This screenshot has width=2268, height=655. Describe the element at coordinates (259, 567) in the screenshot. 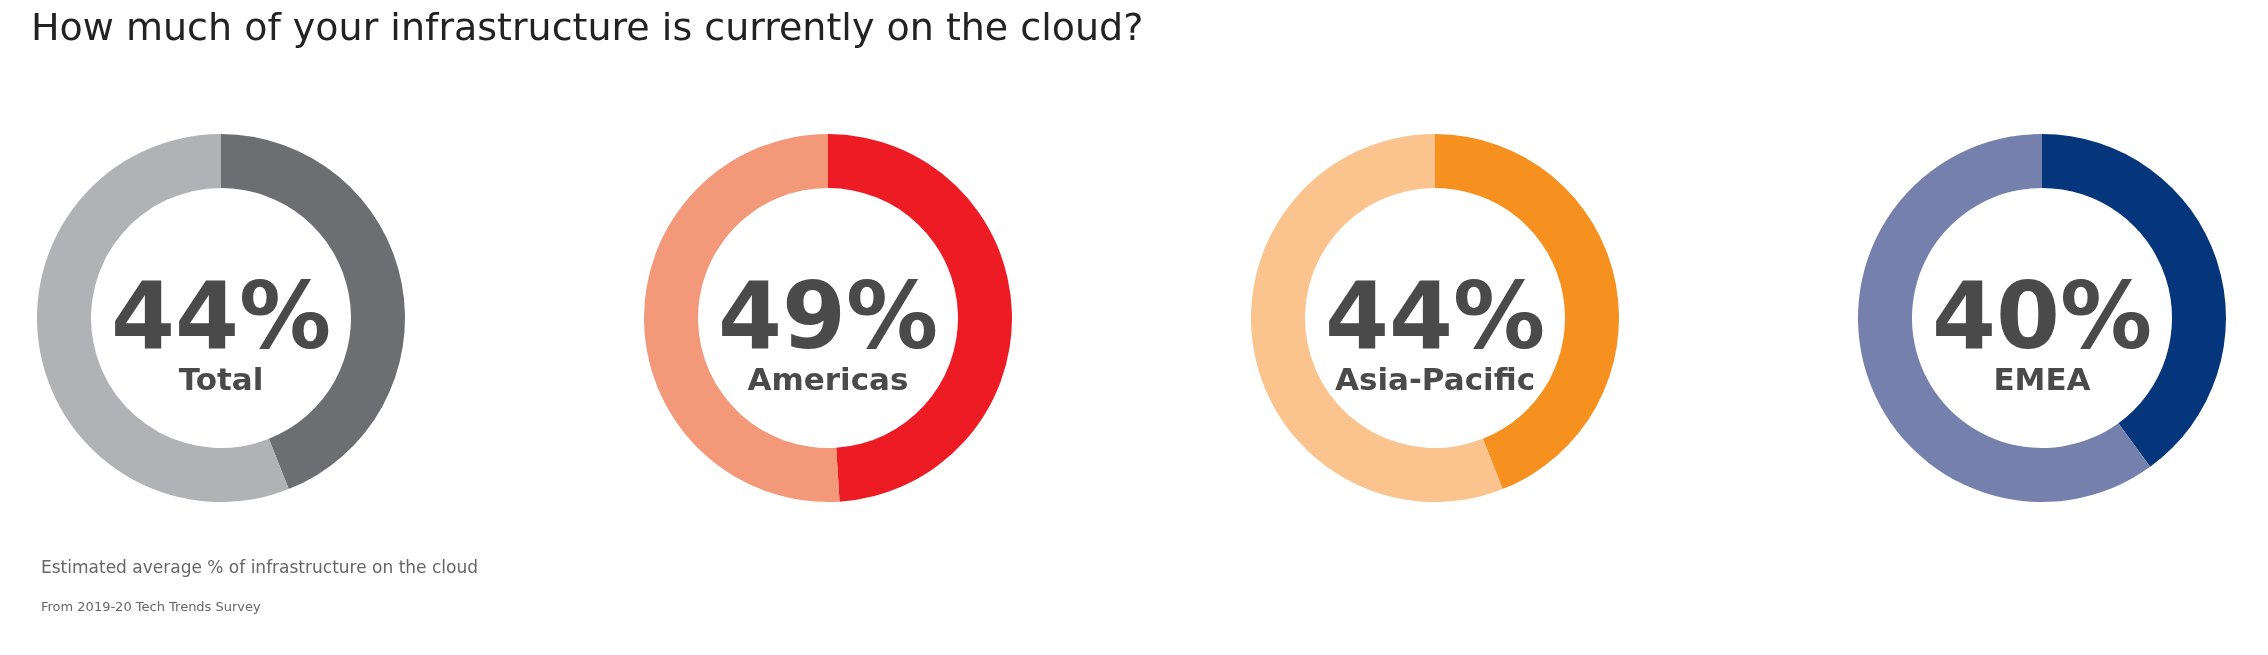

I see `text: Estimated average % of infrastructure on the cloud` at that location.